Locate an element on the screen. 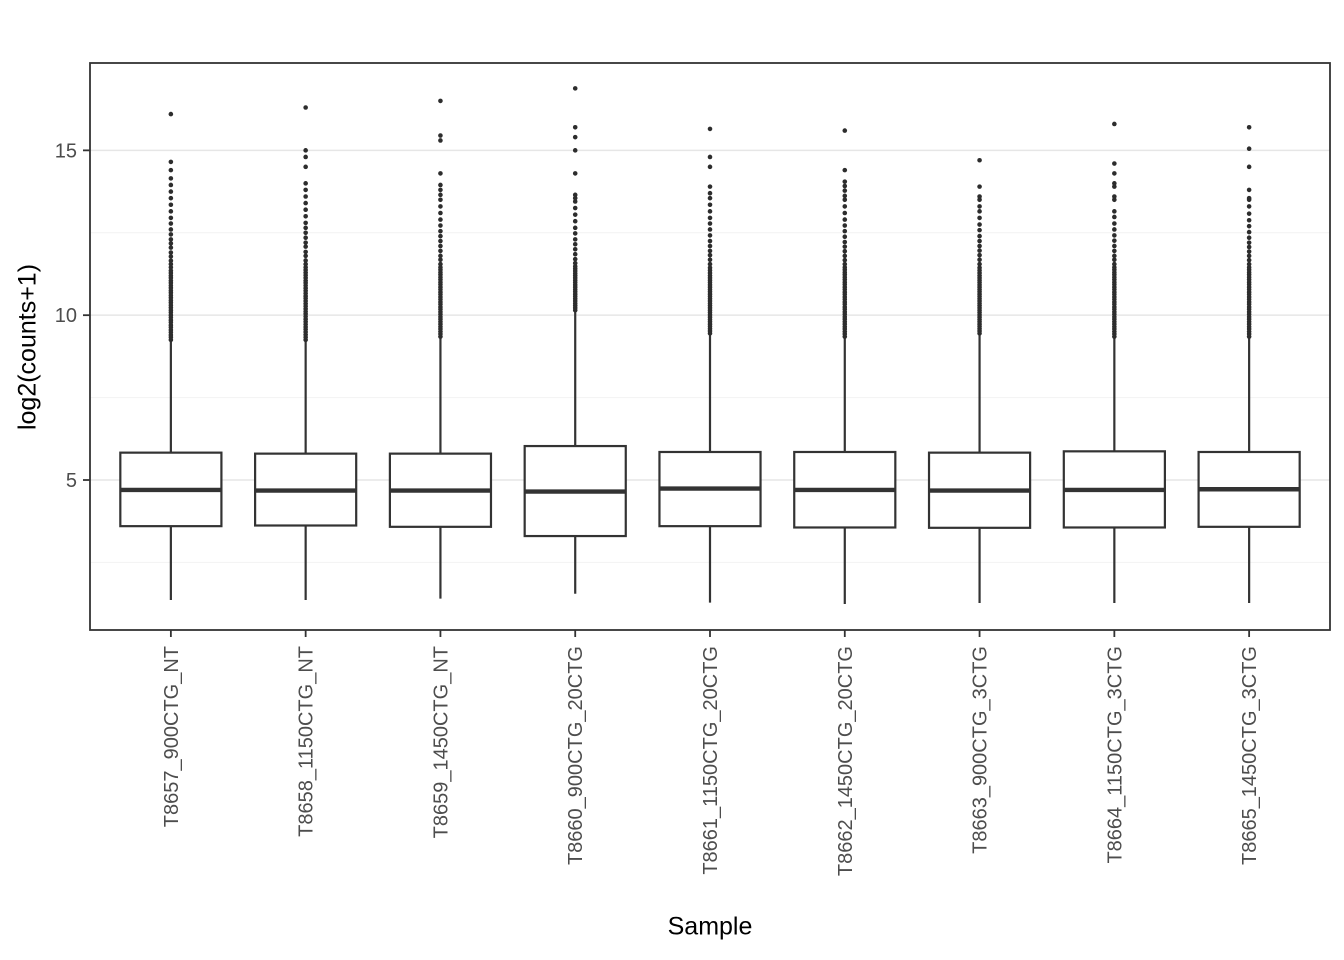  x-tick-label: T8663_900CTG_3CTG is located at coordinates (981, 750).